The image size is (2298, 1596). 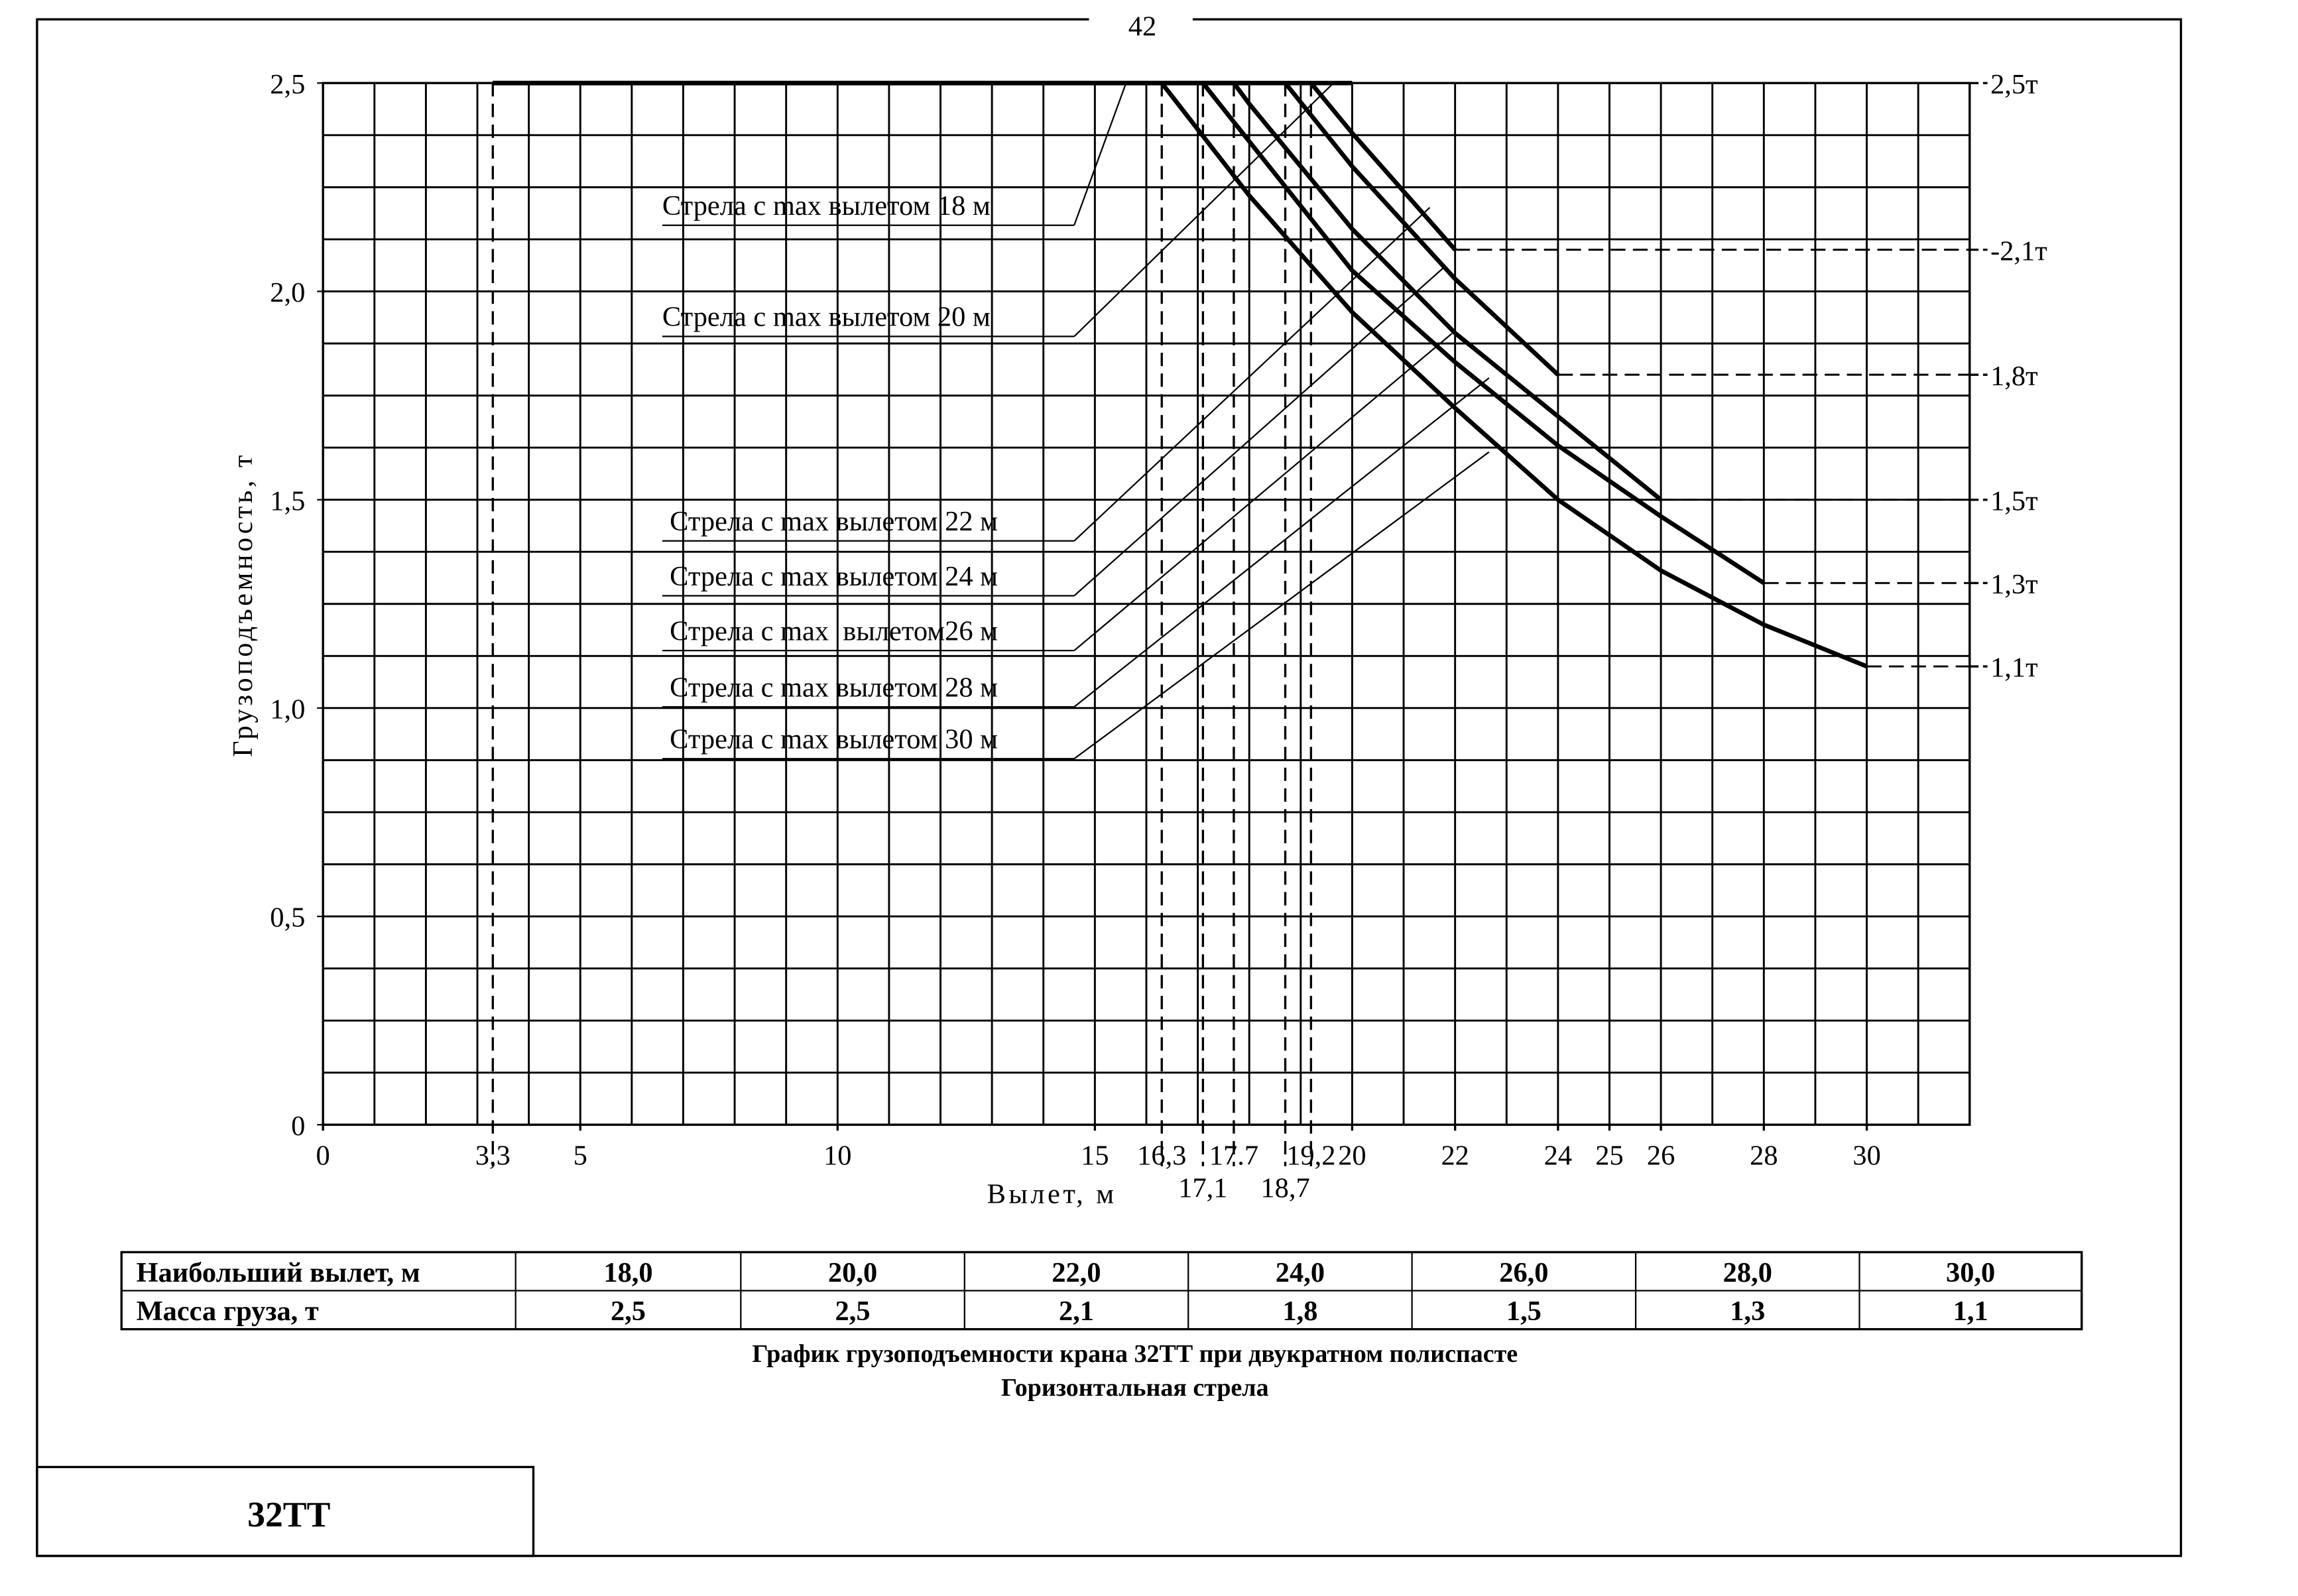 I want to click on x-axis-label: Вылет, м, so click(x=1052, y=1194).